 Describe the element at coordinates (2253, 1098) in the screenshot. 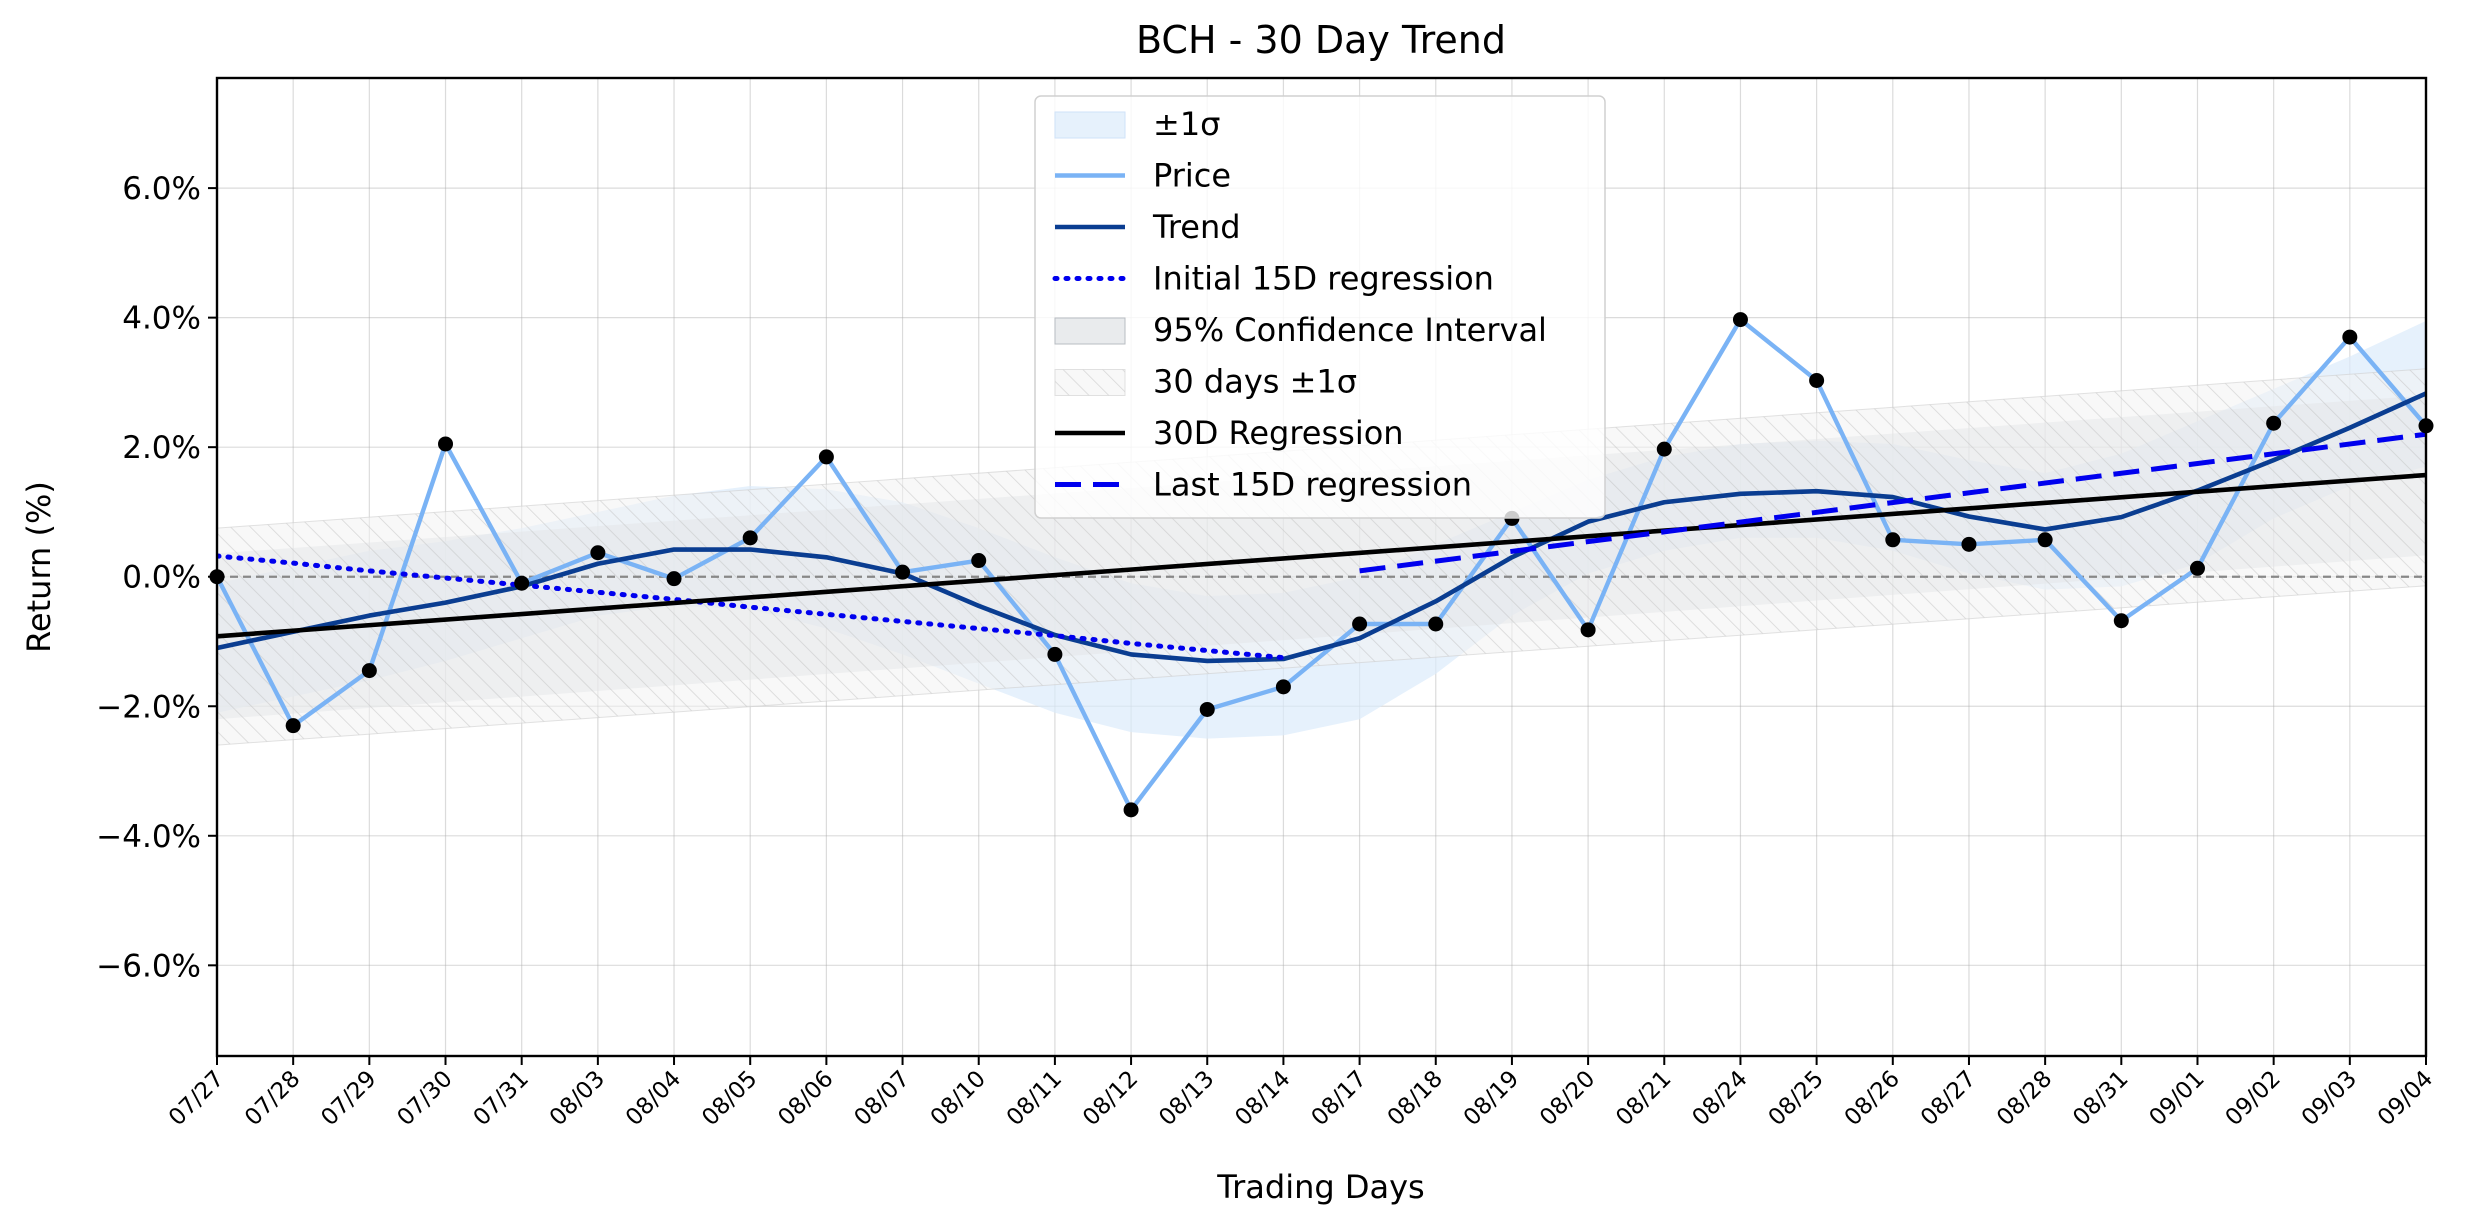

I see `x-tick-label: 09/02` at that location.